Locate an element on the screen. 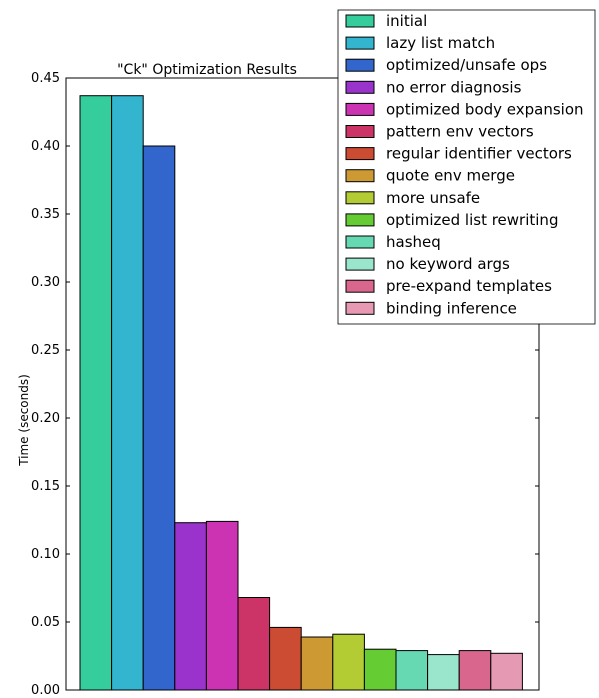 Image resolution: width=599 pixels, height=698 pixels. y-tick-label-1: 0.05 is located at coordinates (45, 622).